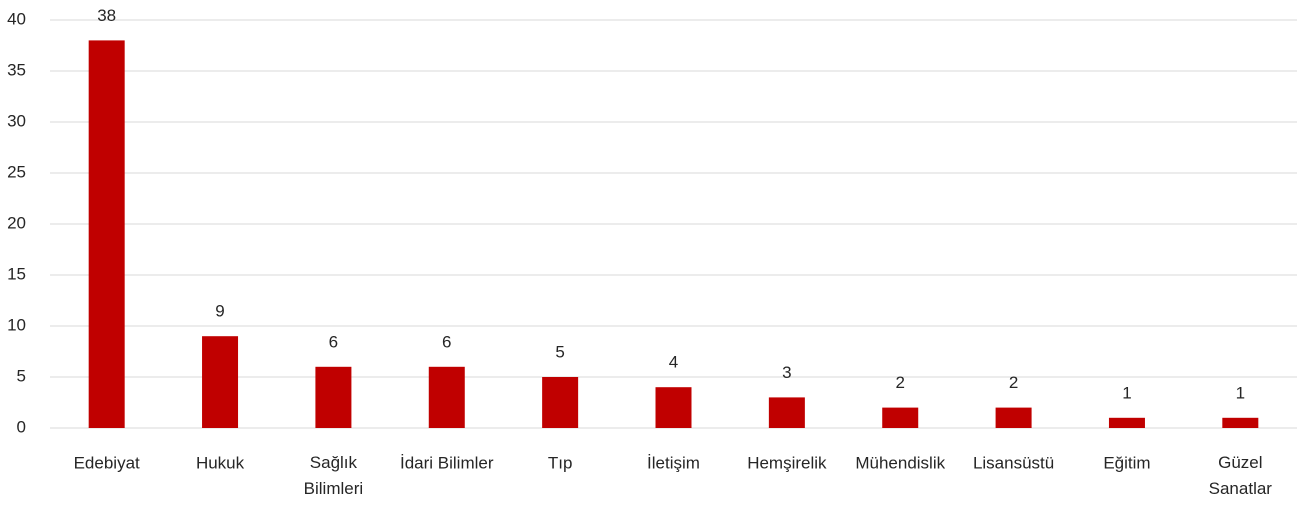 The width and height of the screenshot is (1312, 506). I want to click on y-tick-label: 30, so click(16, 120).